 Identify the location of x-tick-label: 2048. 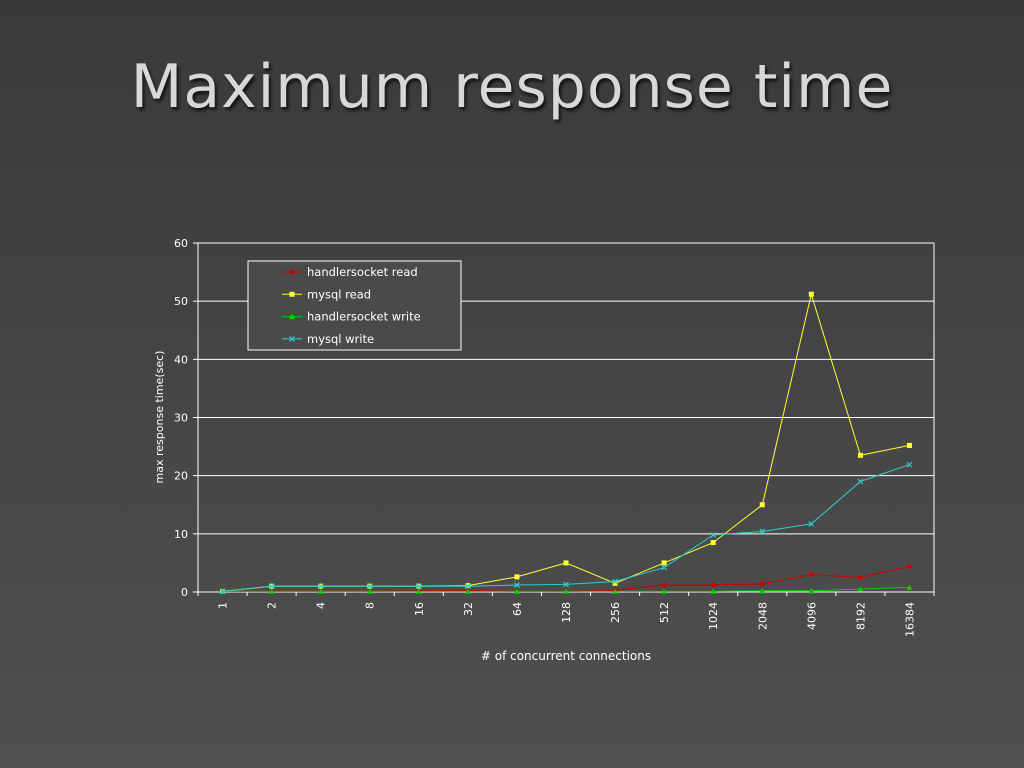
(762, 616).